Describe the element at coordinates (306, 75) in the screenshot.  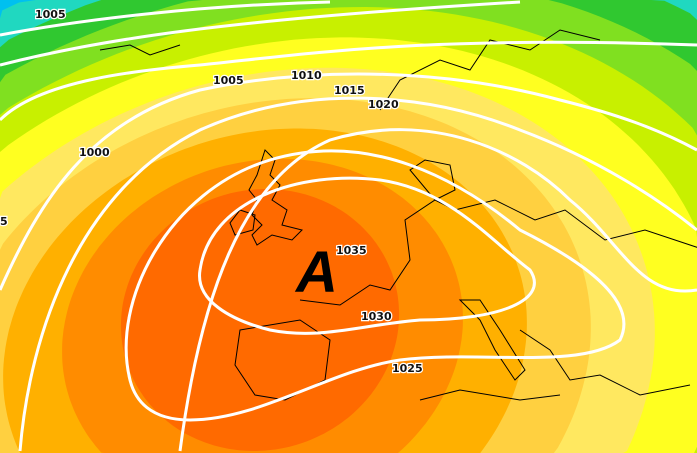
I see `isobar-label-1010: 1010` at that location.